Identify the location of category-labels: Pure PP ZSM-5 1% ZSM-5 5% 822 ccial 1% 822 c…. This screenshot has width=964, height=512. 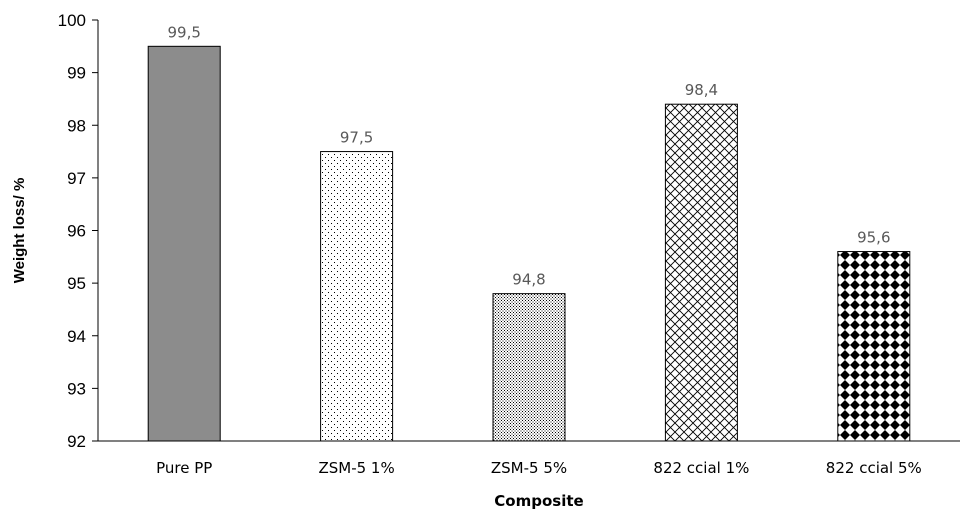
(539, 468).